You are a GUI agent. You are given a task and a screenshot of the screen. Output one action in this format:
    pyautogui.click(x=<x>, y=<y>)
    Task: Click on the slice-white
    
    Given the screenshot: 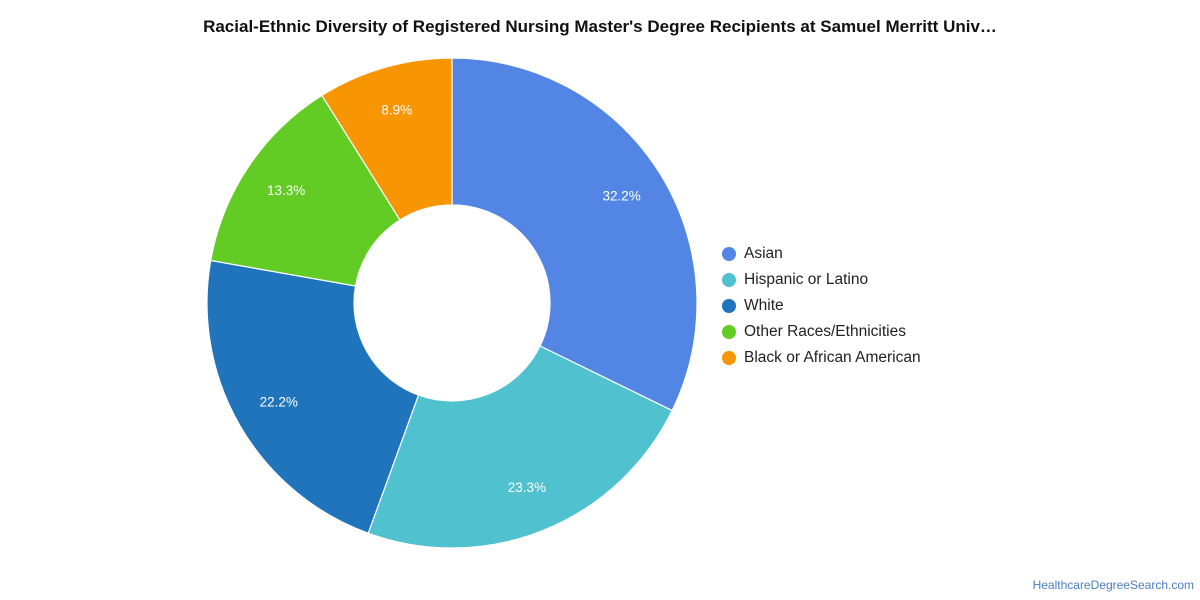 What is the action you would take?
    pyautogui.click(x=313, y=396)
    